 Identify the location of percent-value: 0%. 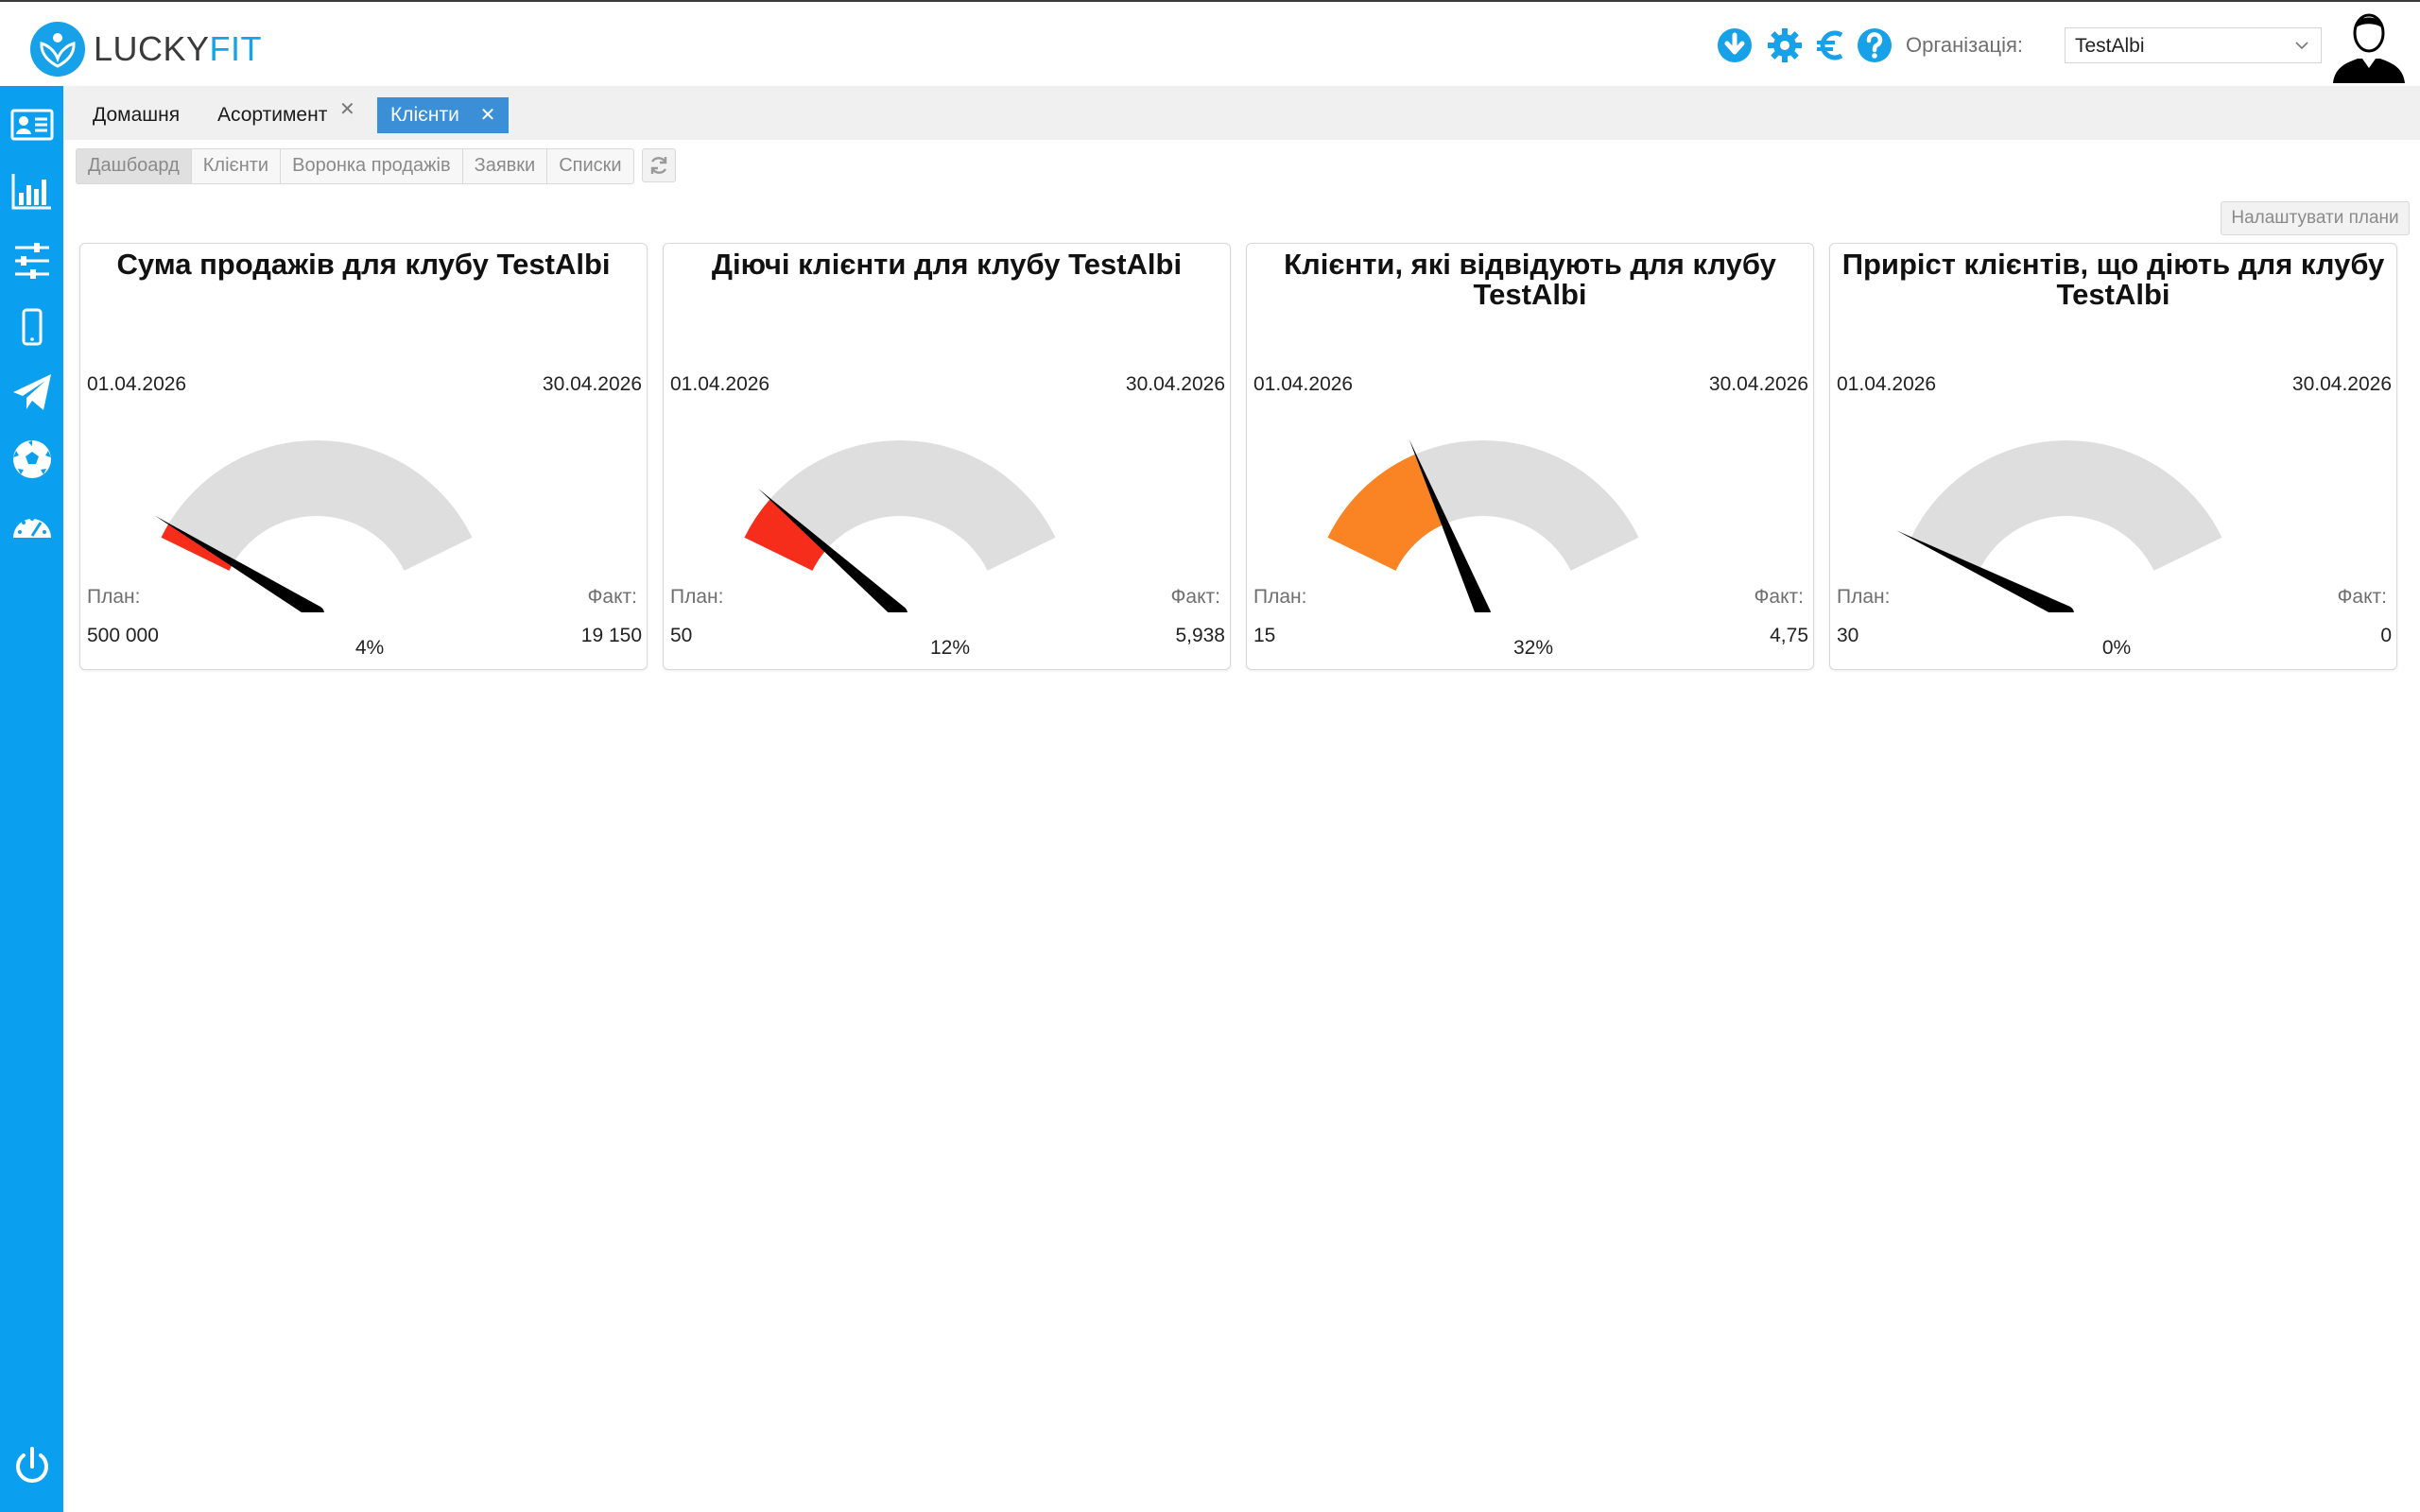
(2117, 648).